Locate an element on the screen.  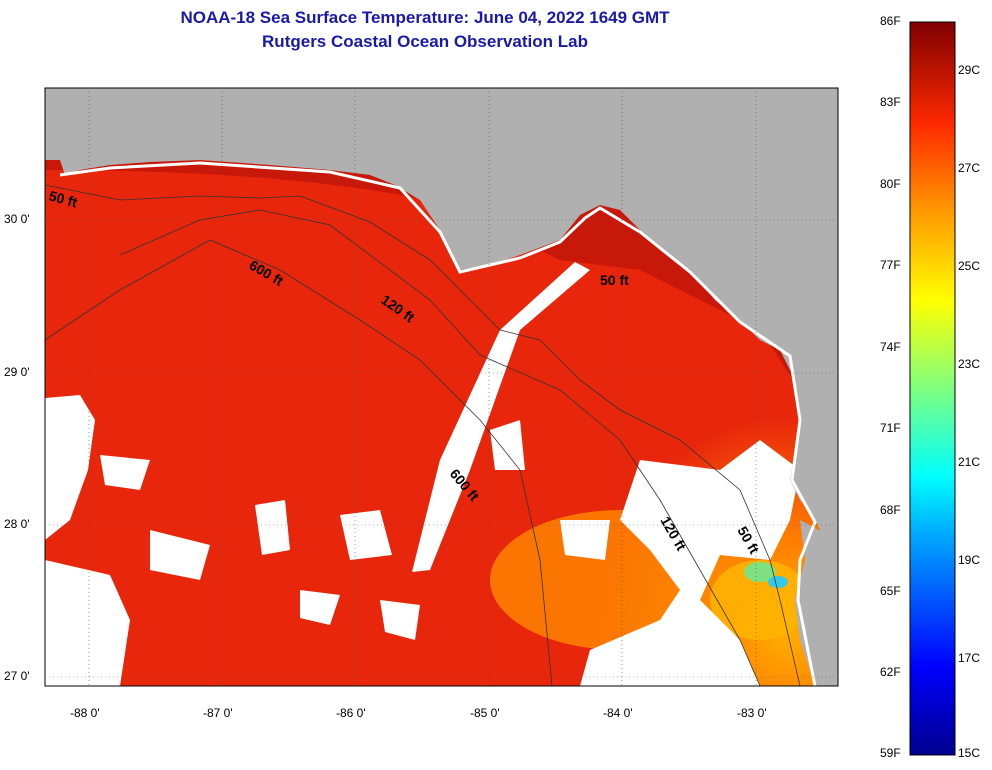
lat-label: 28 0' is located at coordinates (17, 524).